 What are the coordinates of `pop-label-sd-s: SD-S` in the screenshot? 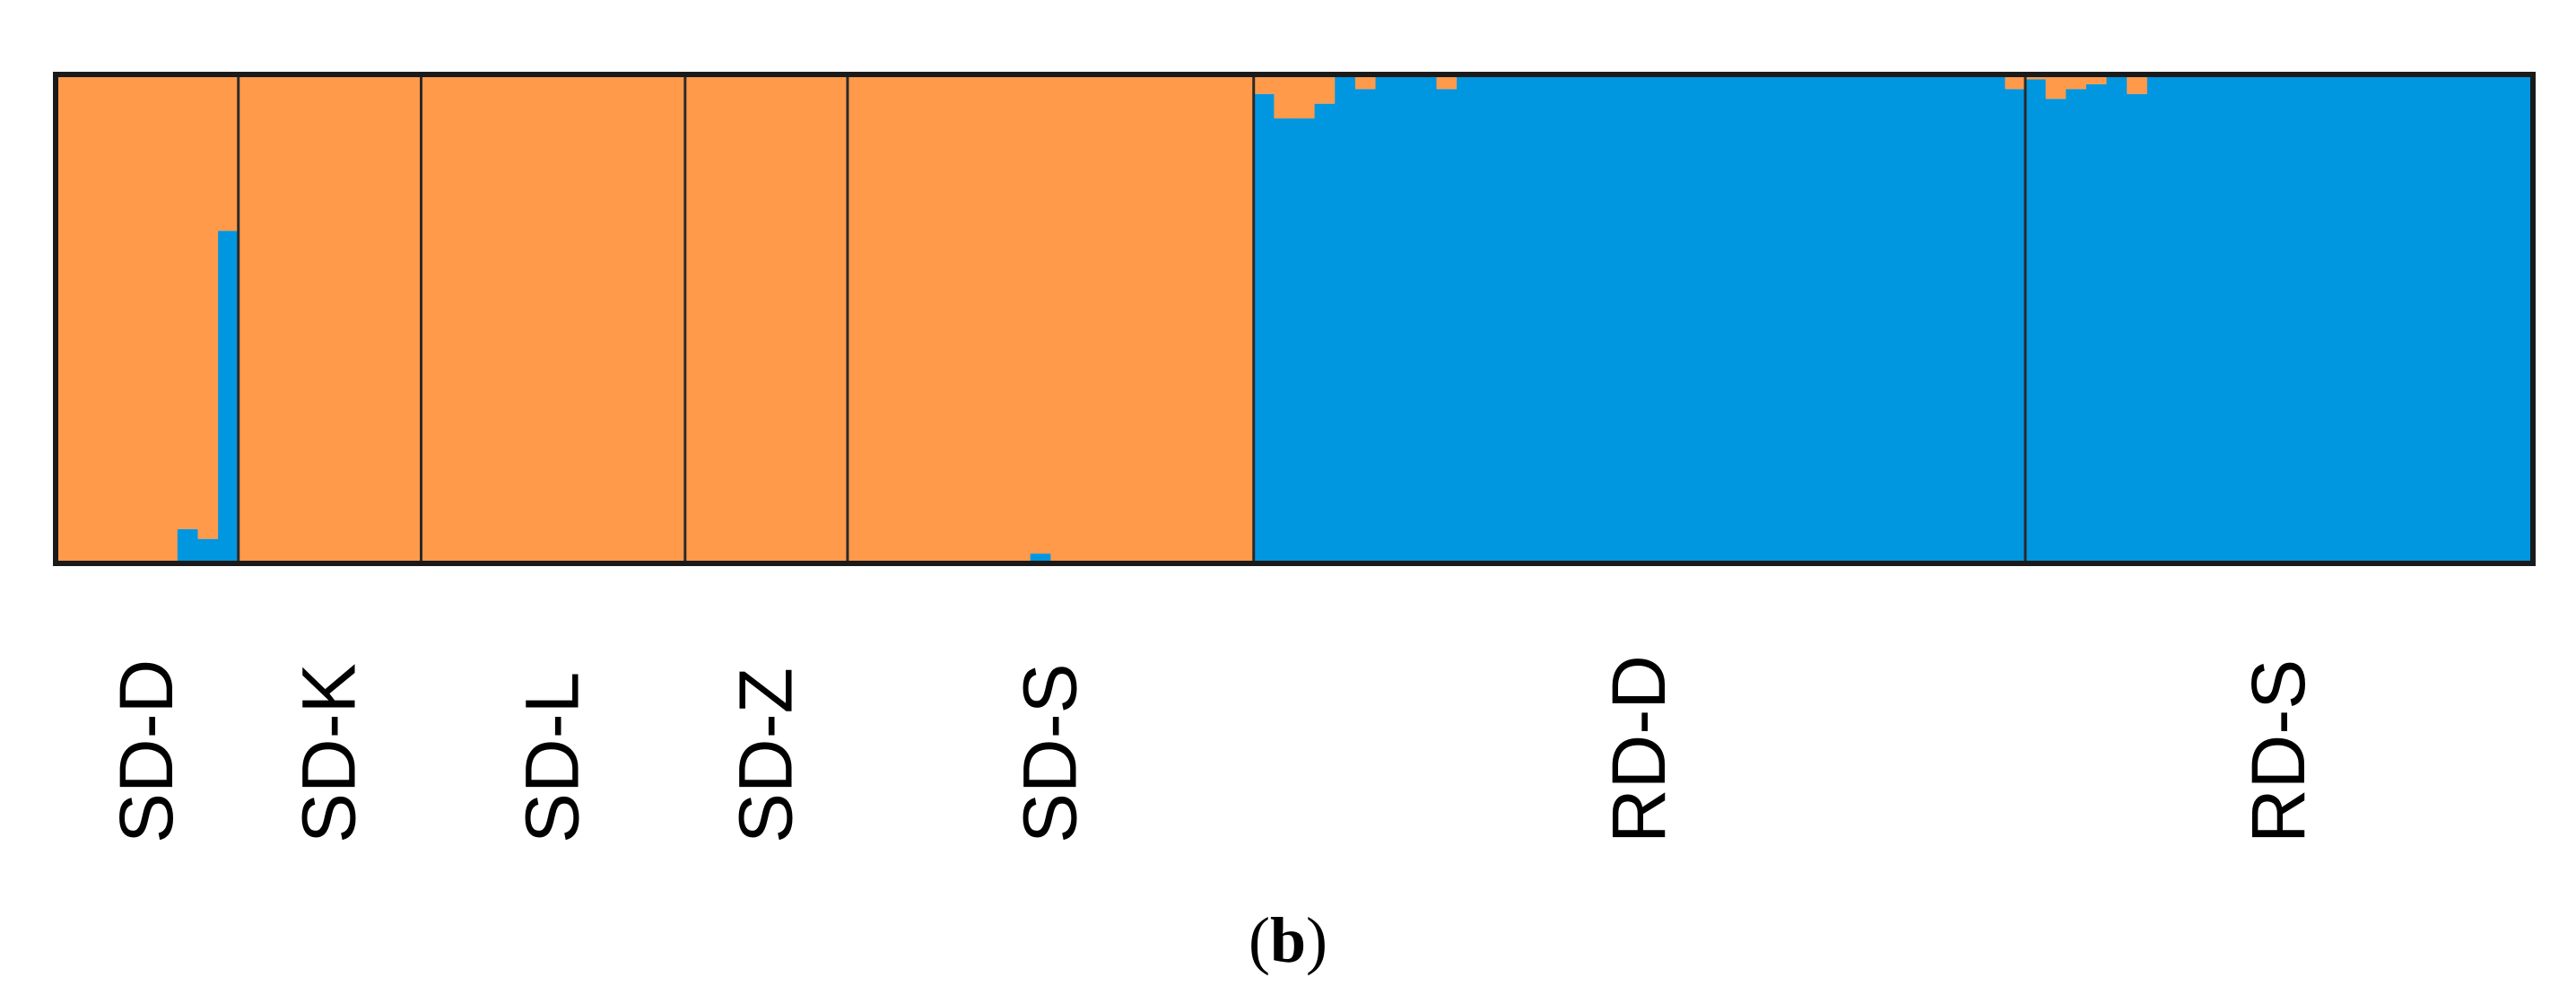 It's located at (1049, 753).